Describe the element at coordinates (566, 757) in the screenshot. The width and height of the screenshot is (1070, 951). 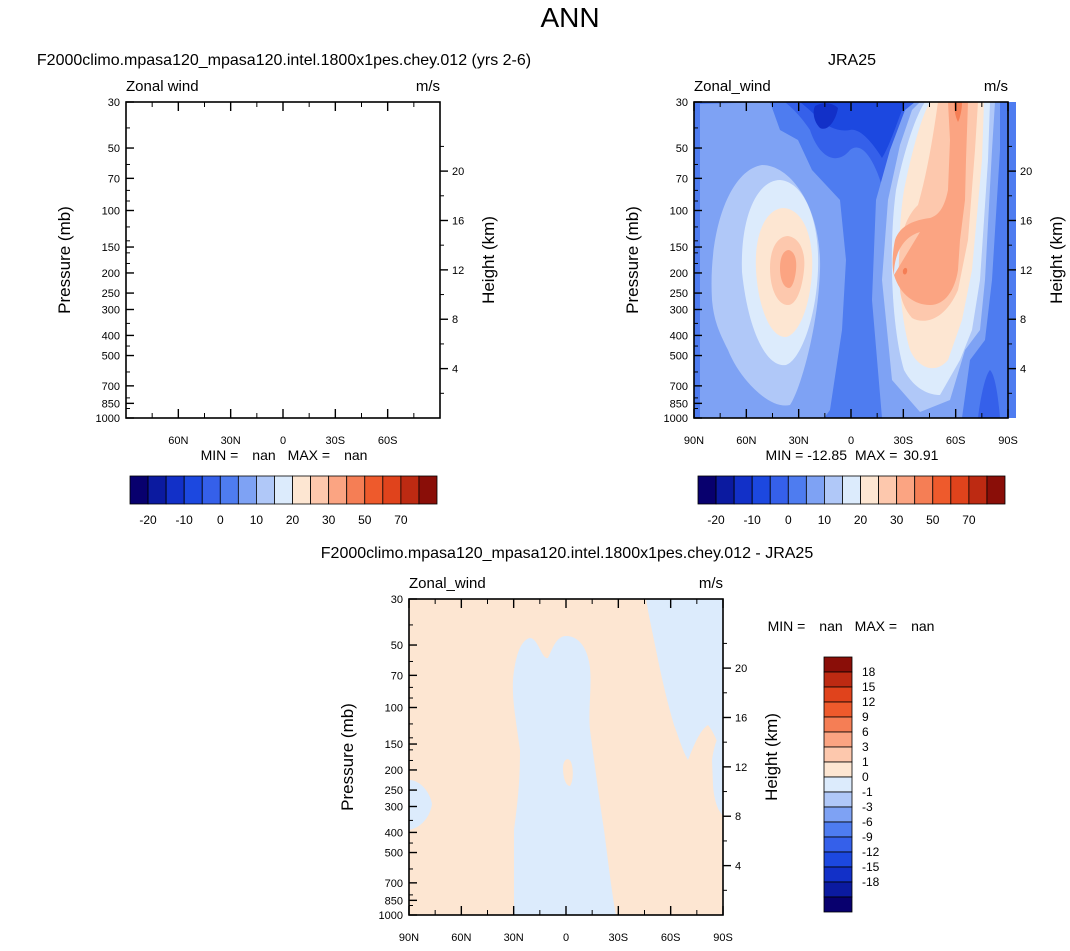
I see `diff-contour-field` at that location.